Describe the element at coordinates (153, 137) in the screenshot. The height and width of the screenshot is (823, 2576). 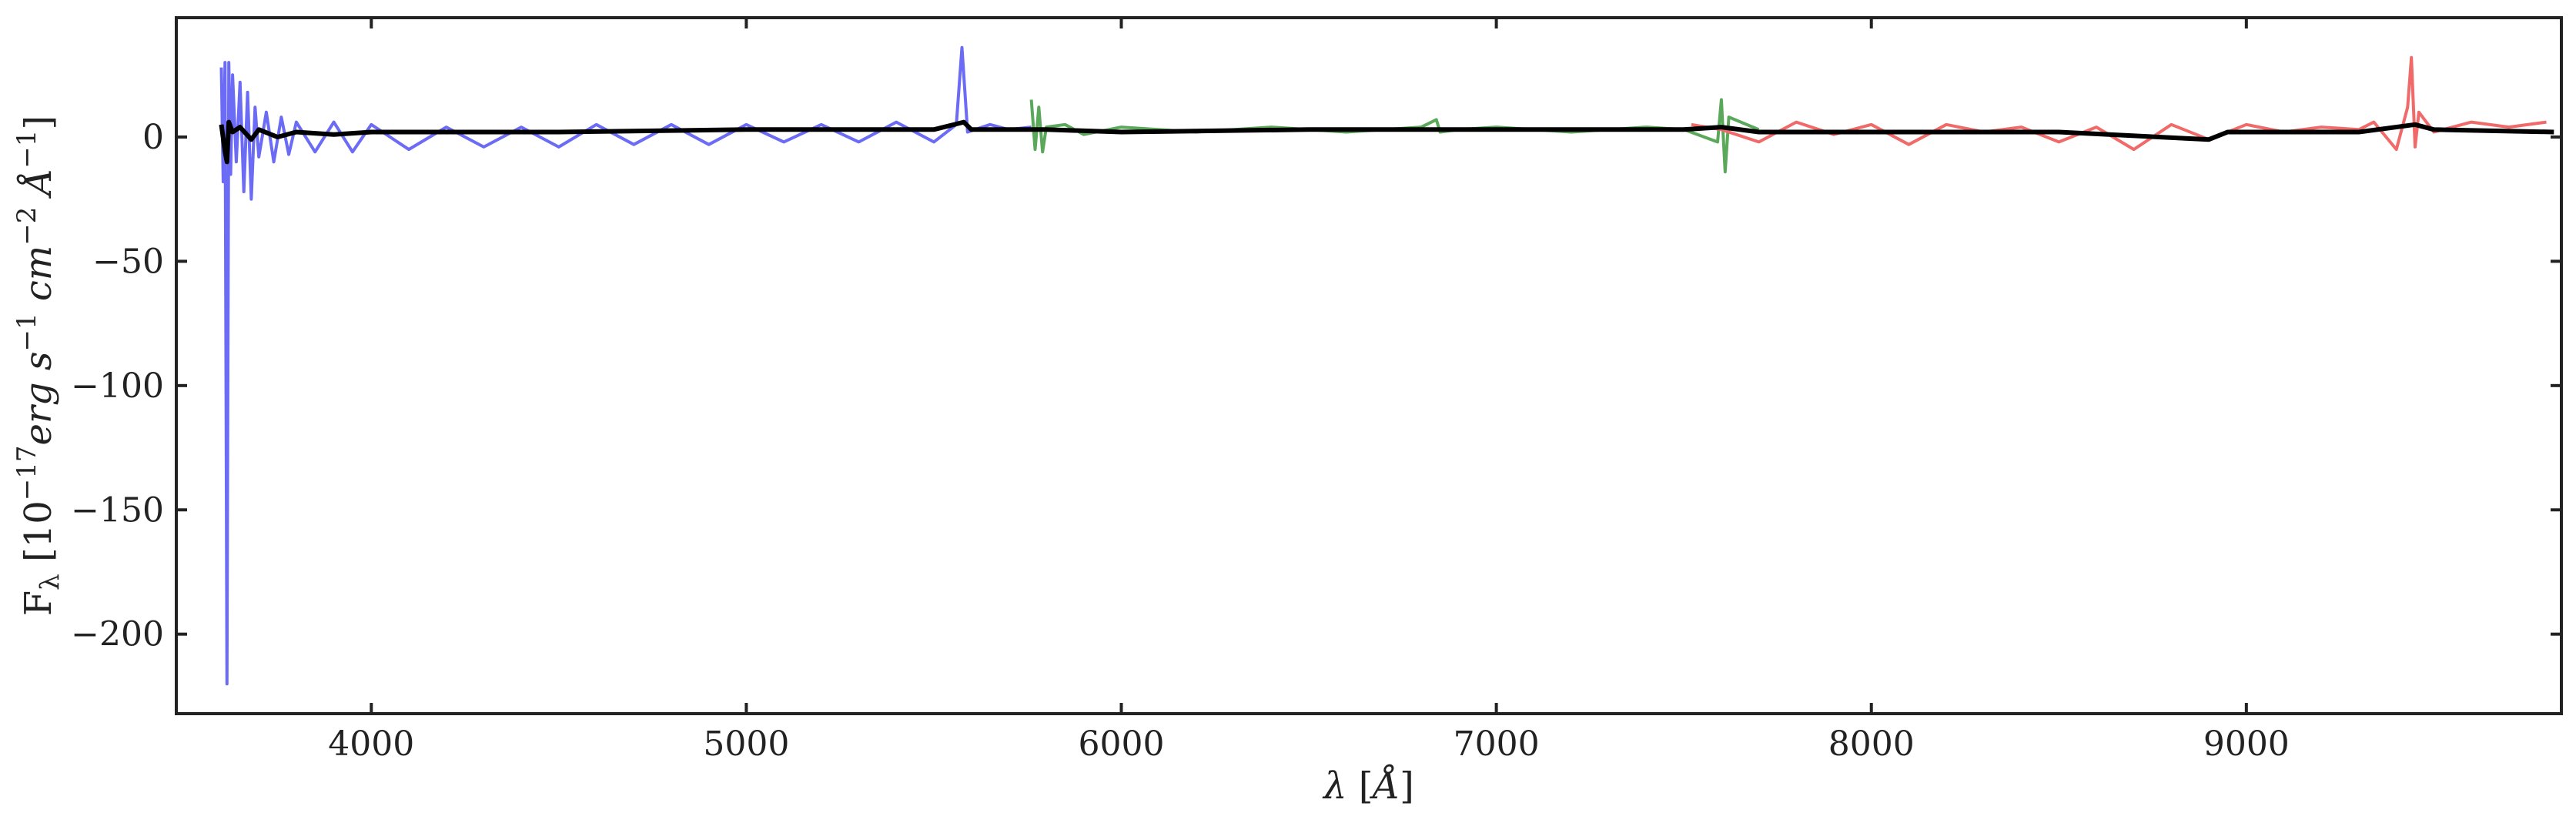
I see `y-tick-label: 0` at that location.